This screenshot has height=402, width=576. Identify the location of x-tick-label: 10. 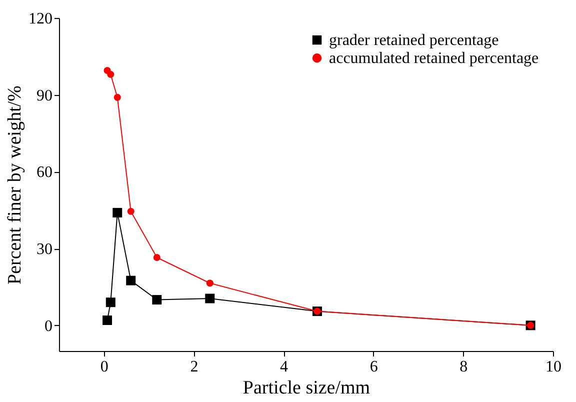
(554, 367).